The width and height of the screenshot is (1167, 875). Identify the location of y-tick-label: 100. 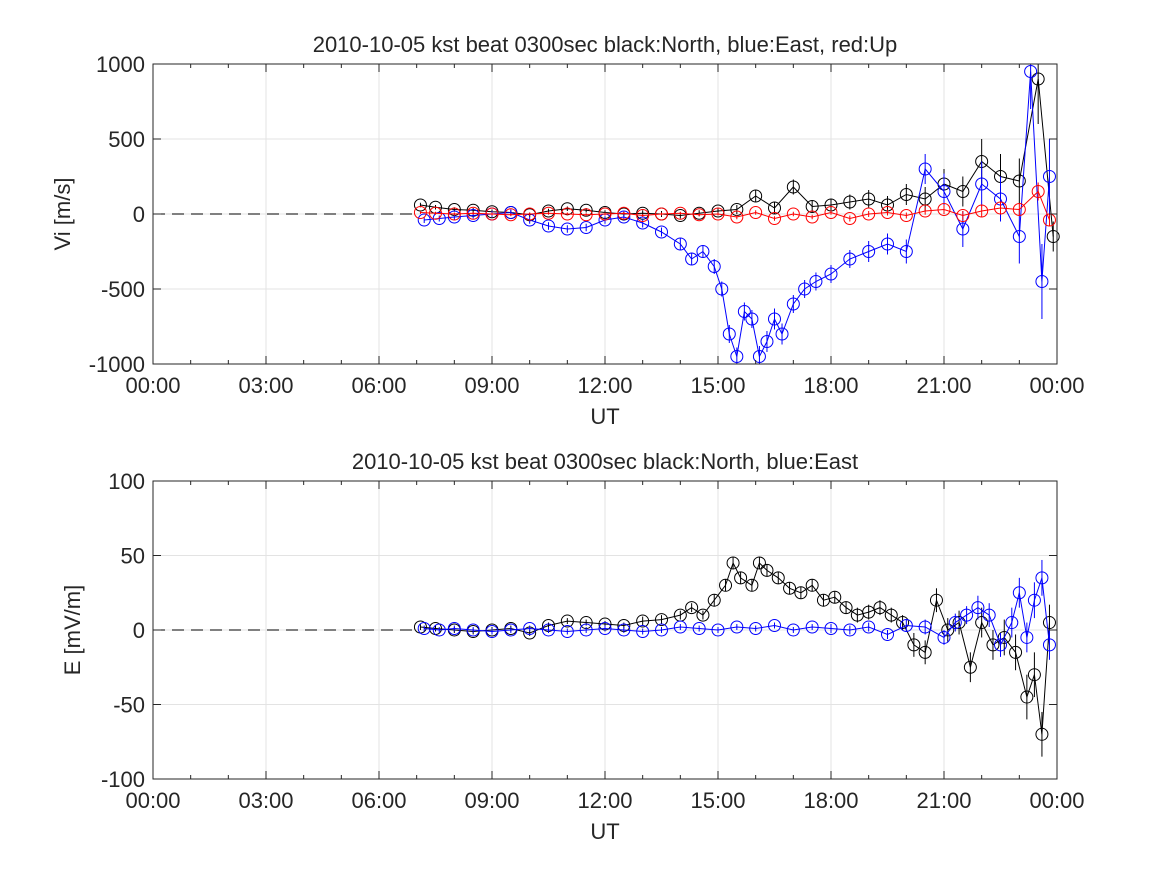
(126, 481).